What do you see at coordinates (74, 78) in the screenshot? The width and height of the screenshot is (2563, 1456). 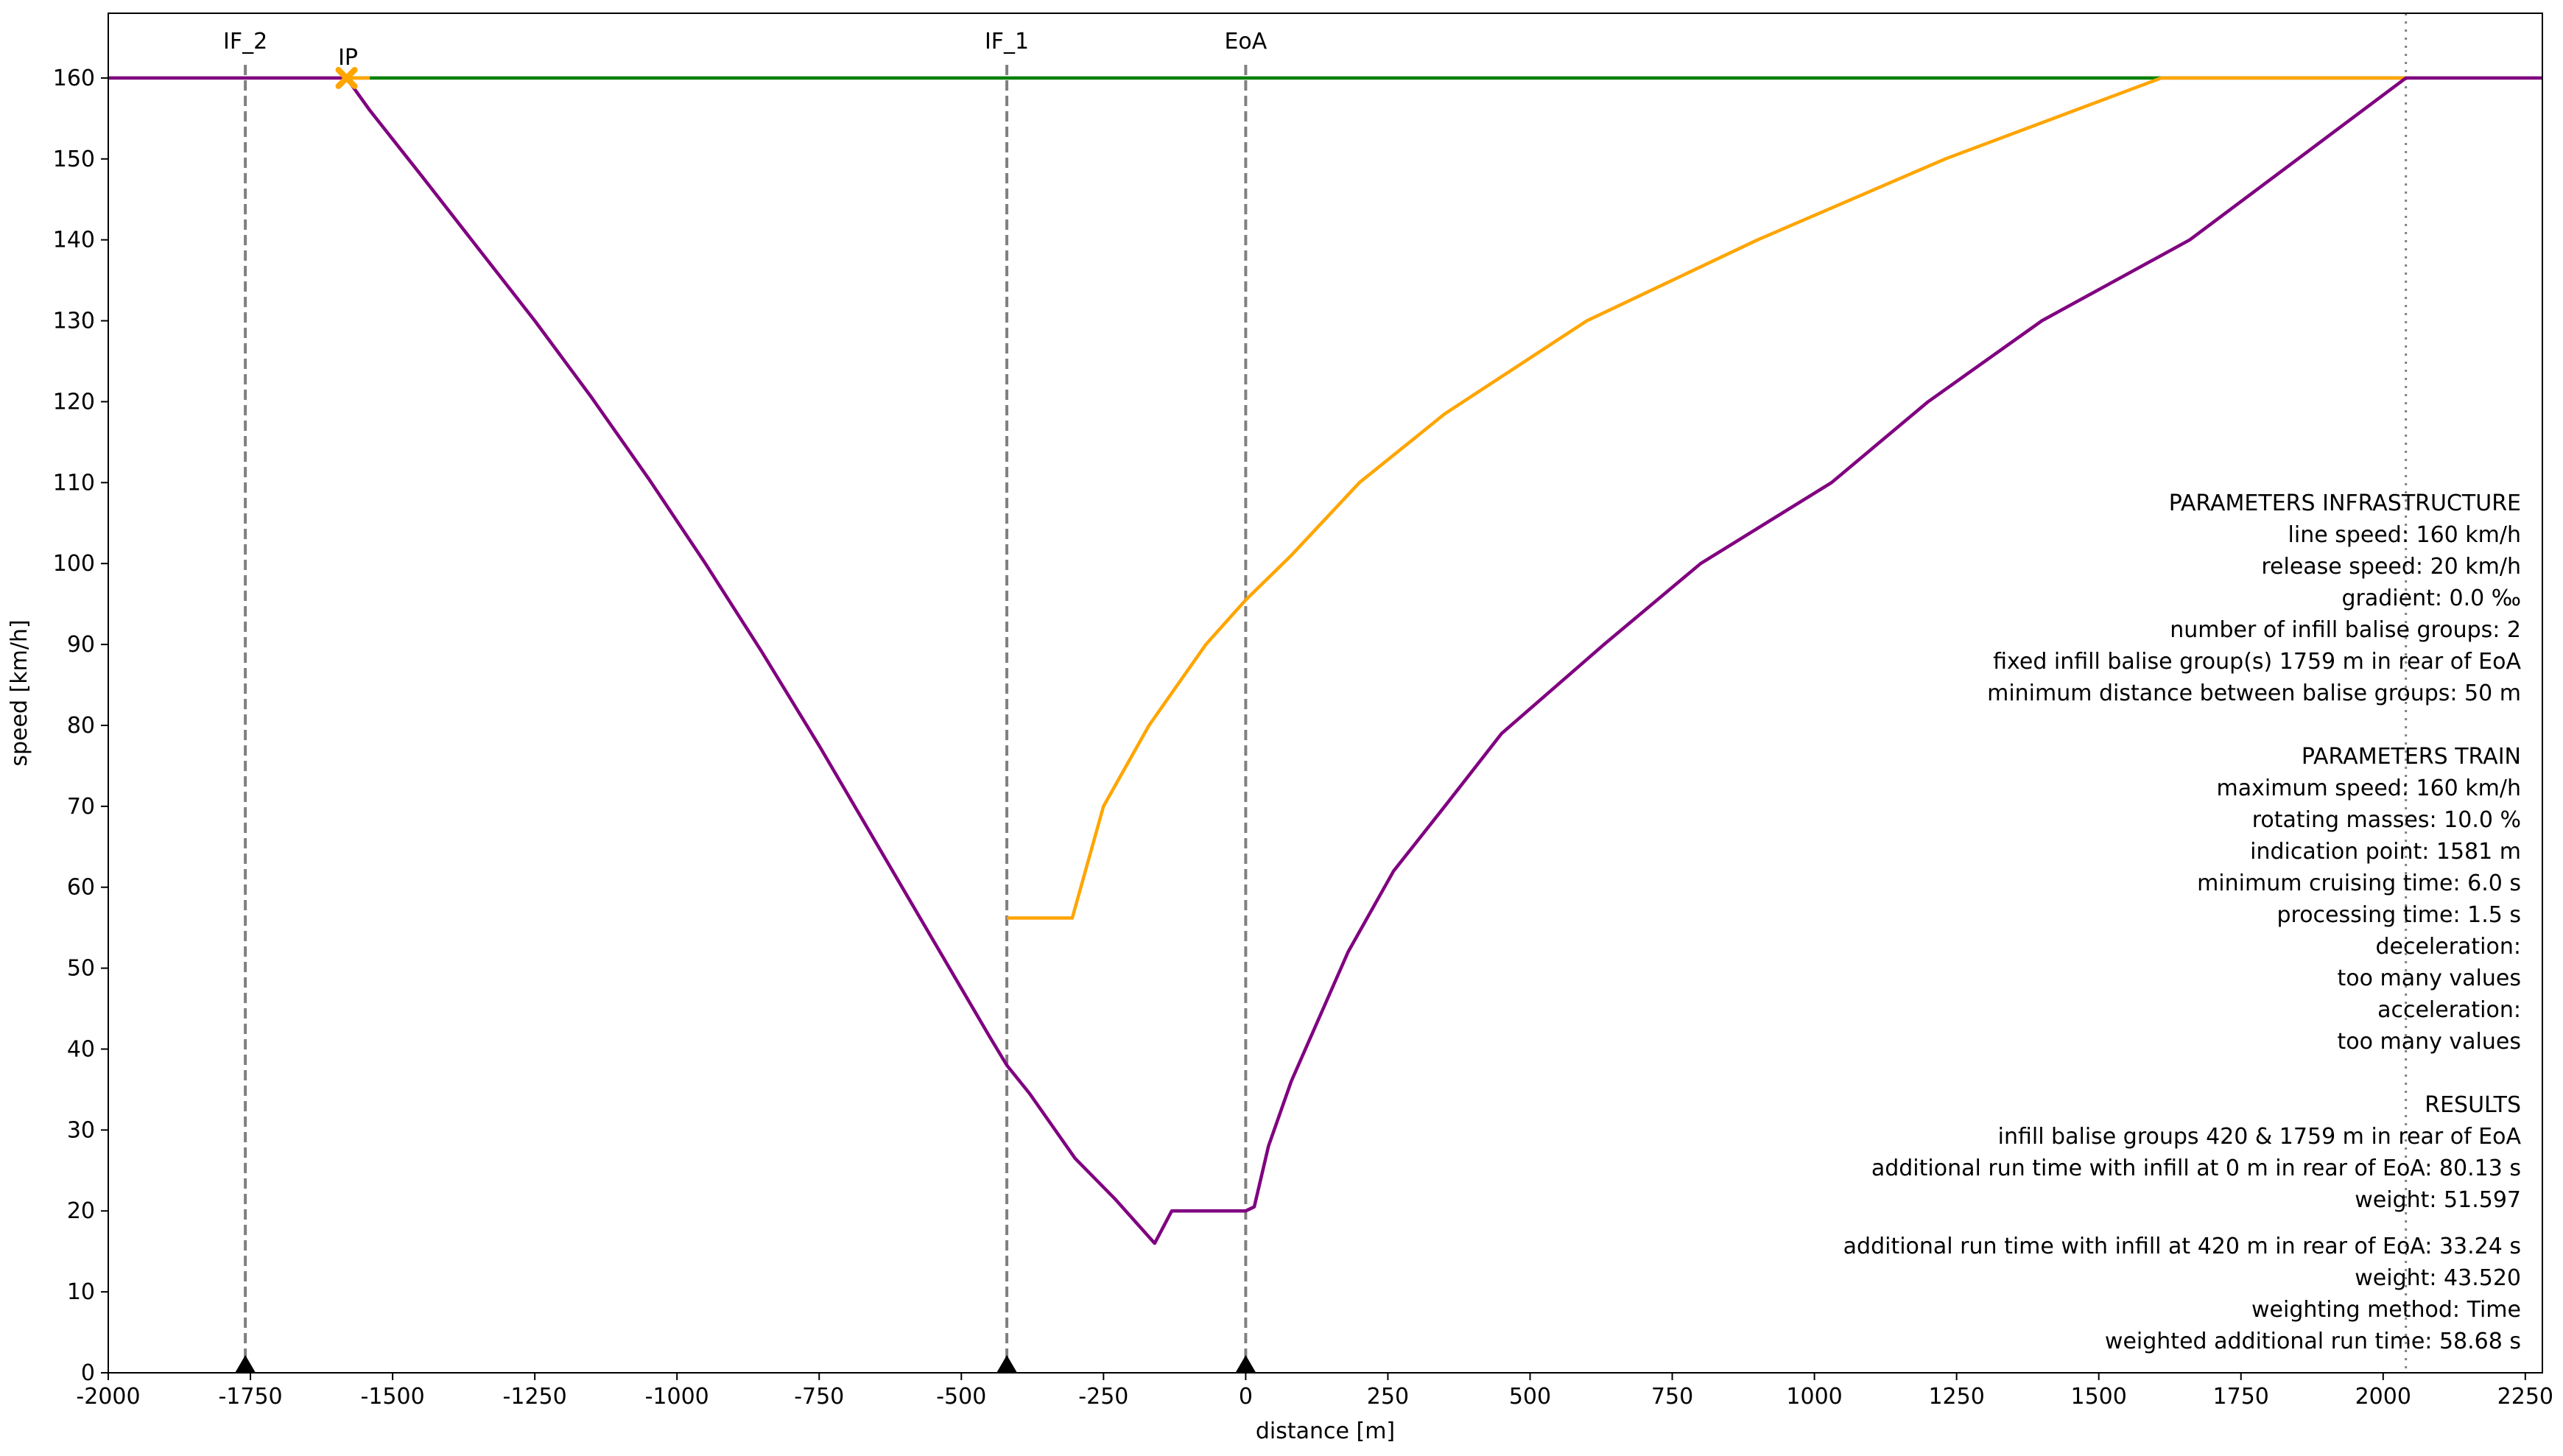 I see `y-tick-label: 160` at bounding box center [74, 78].